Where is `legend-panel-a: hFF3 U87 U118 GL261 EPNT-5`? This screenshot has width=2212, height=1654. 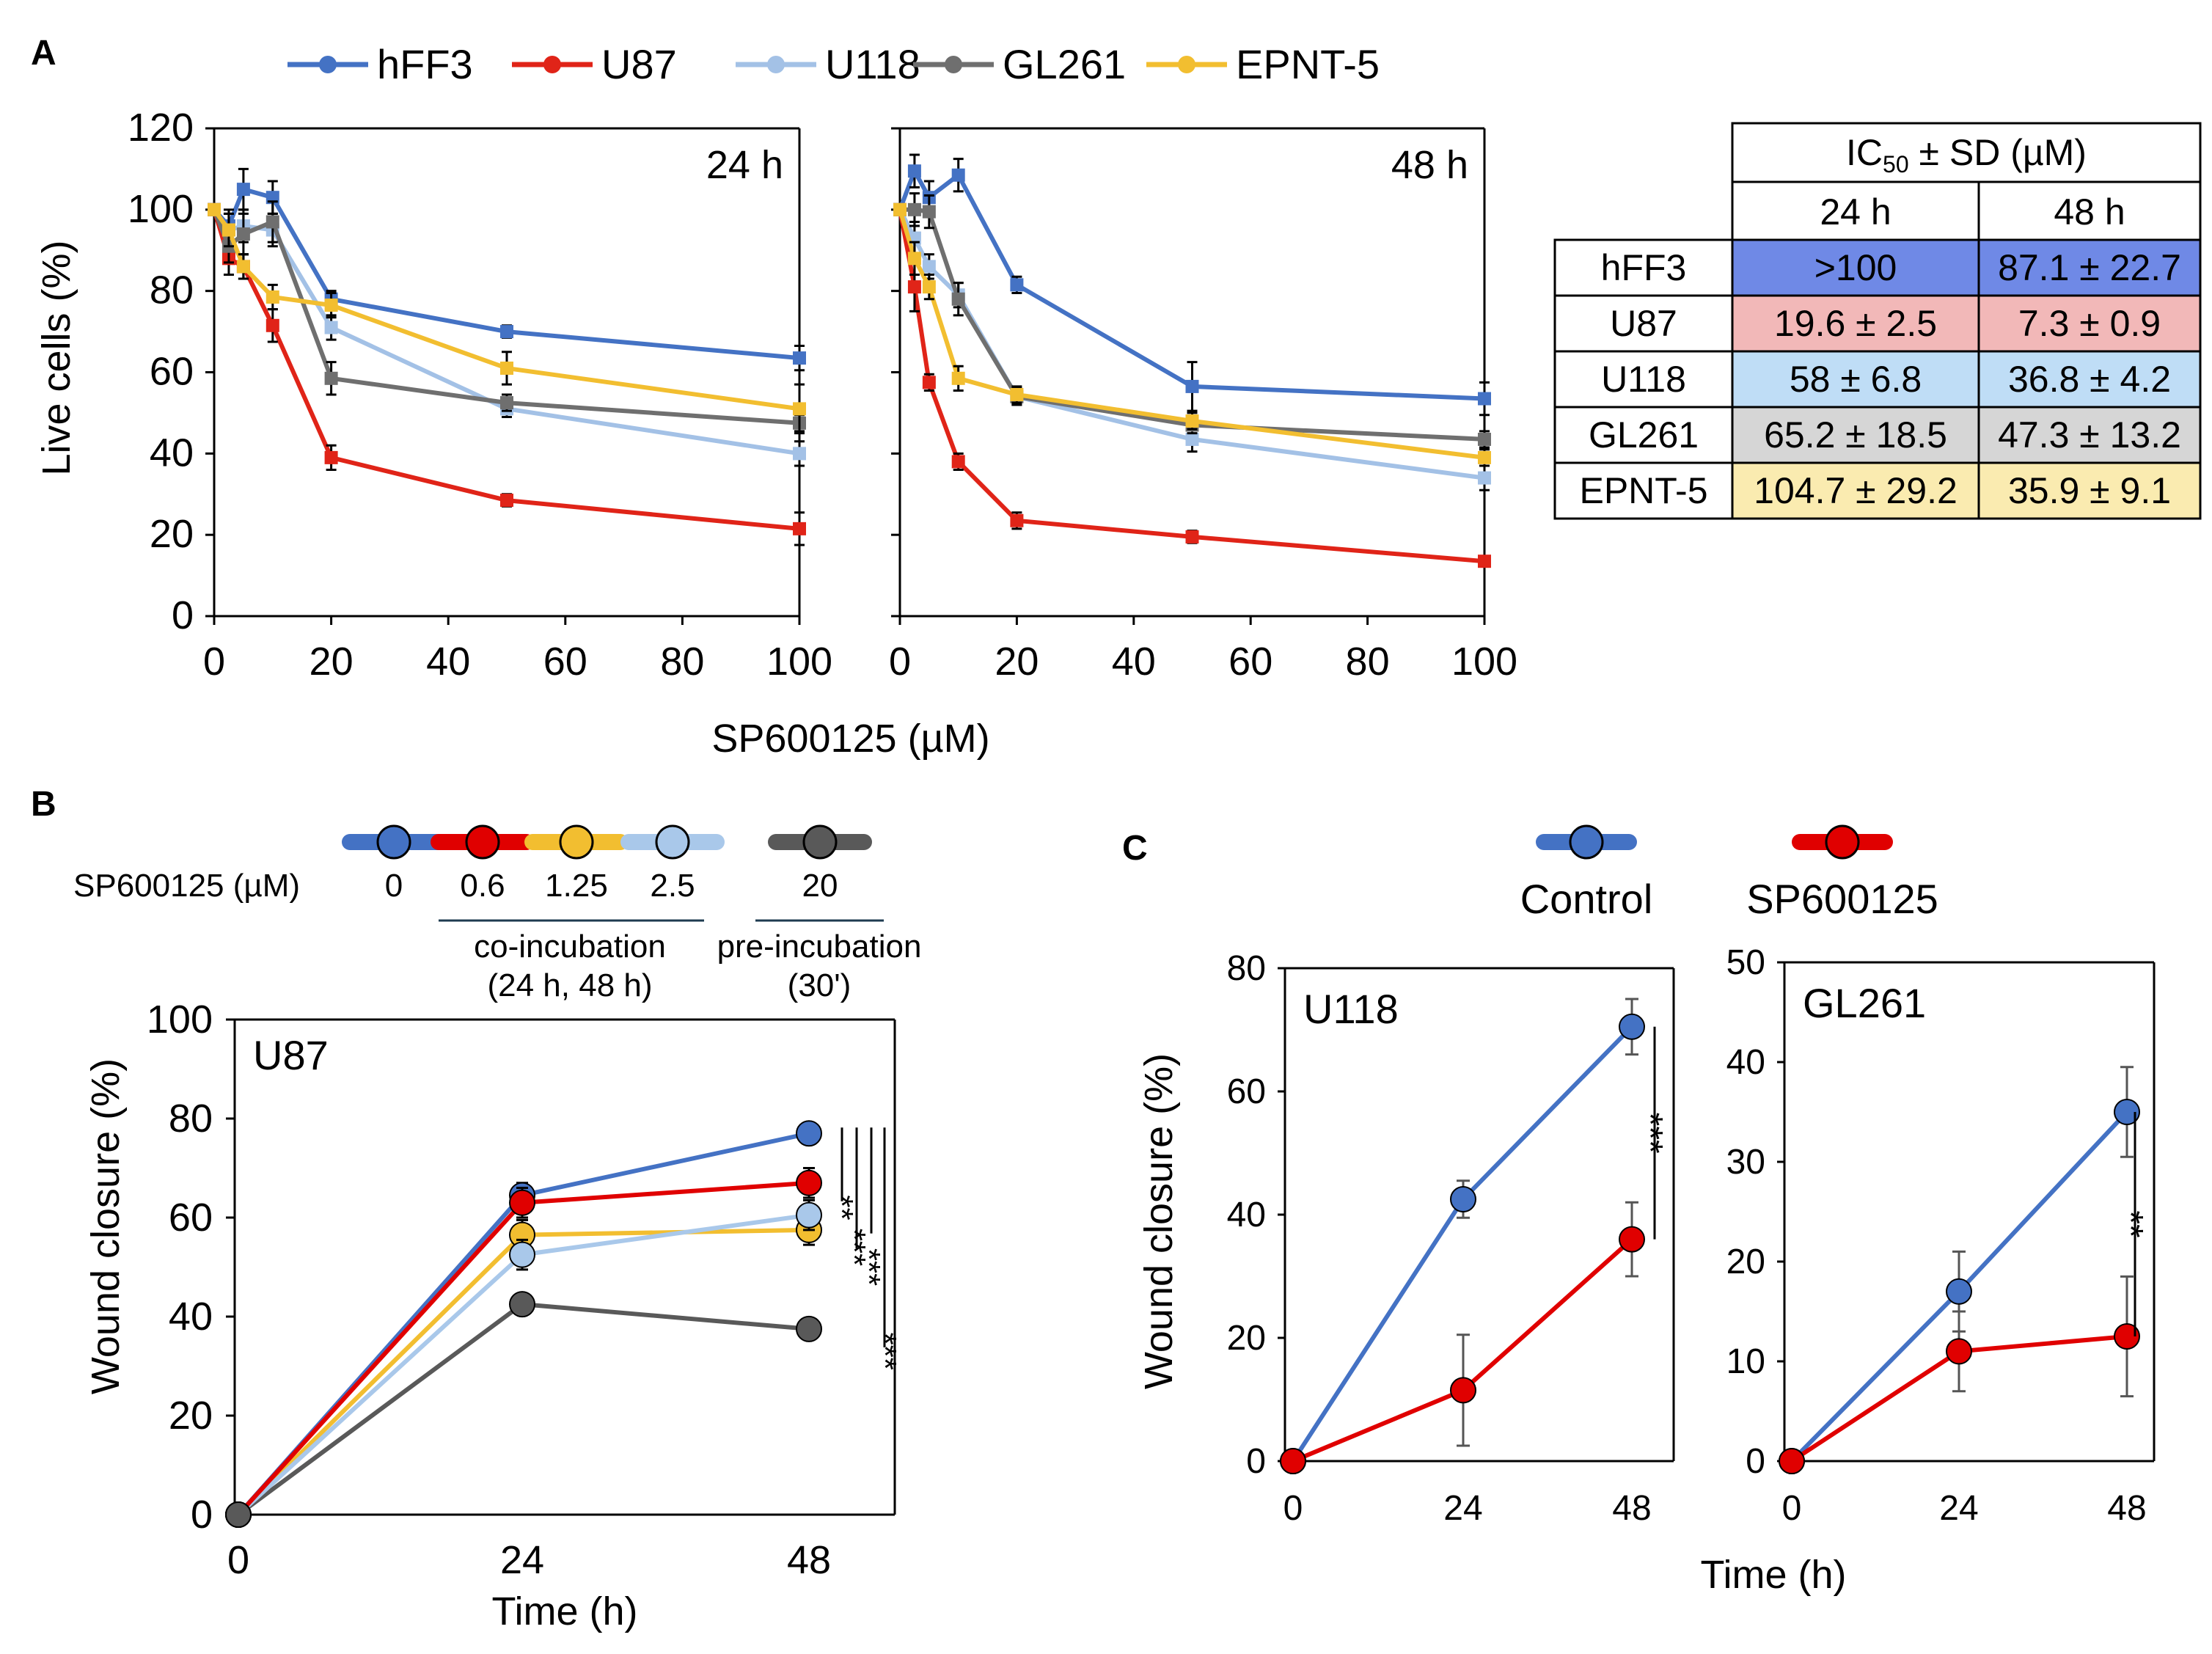
legend-panel-a: hFF3 U87 U118 GL261 EPNT-5 is located at coordinates (834, 64).